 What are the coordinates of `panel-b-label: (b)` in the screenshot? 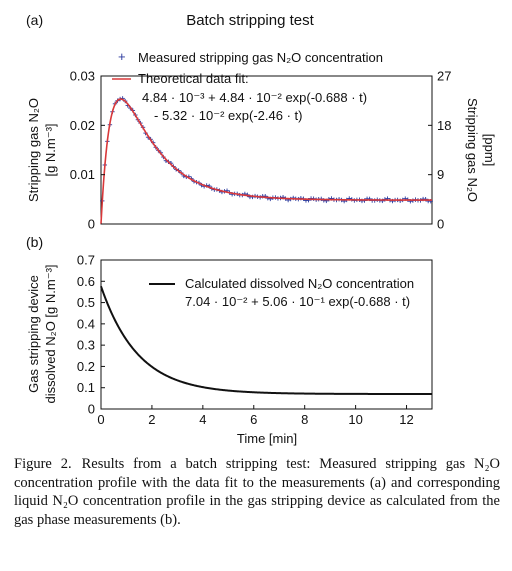 It's located at (34, 242).